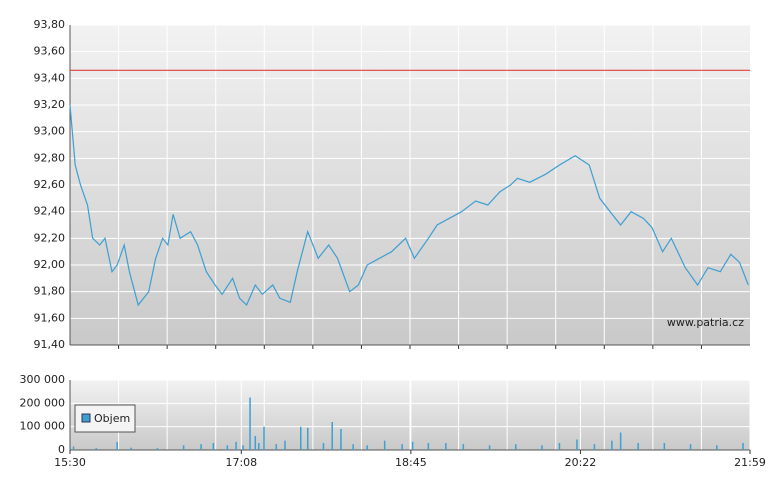  I want to click on legend-label: Objem, so click(112, 418).